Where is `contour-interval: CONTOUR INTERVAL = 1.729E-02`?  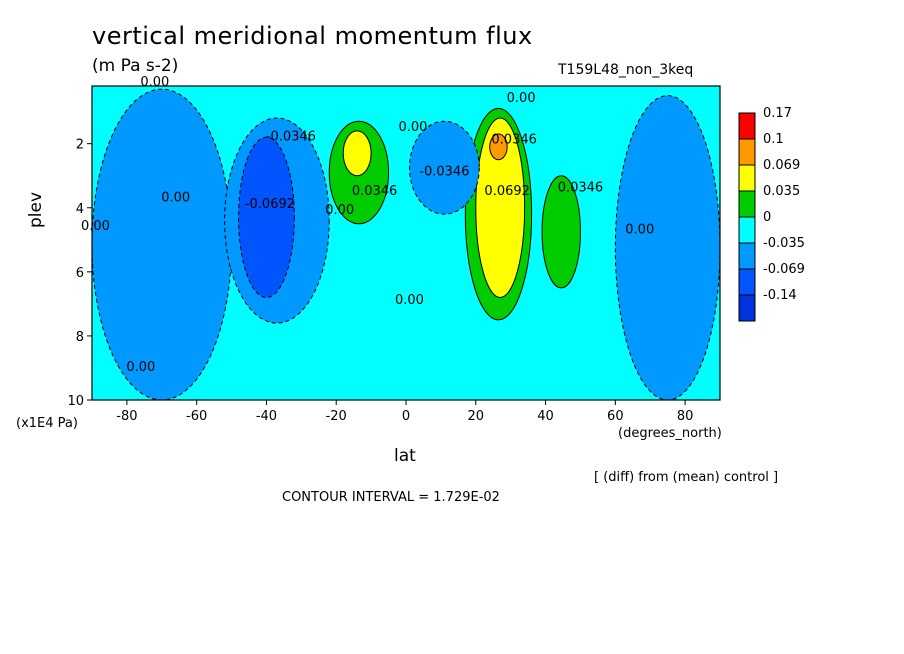 contour-interval: CONTOUR INTERVAL = 1.729E-02 is located at coordinates (391, 497).